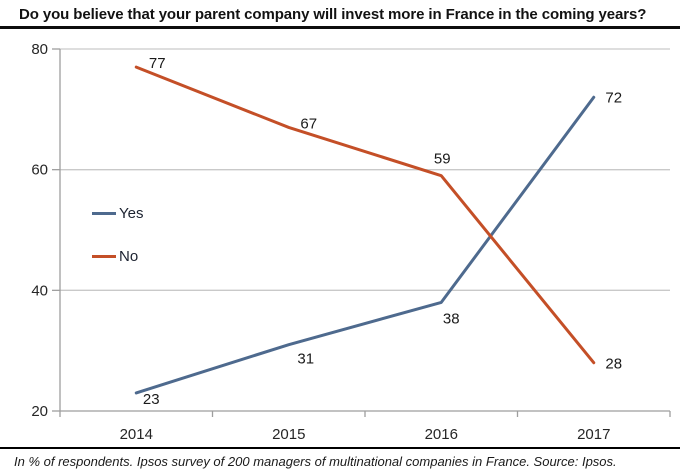 This screenshot has height=475, width=680. What do you see at coordinates (305, 359) in the screenshot?
I see `data-label-yes-2015: 31` at bounding box center [305, 359].